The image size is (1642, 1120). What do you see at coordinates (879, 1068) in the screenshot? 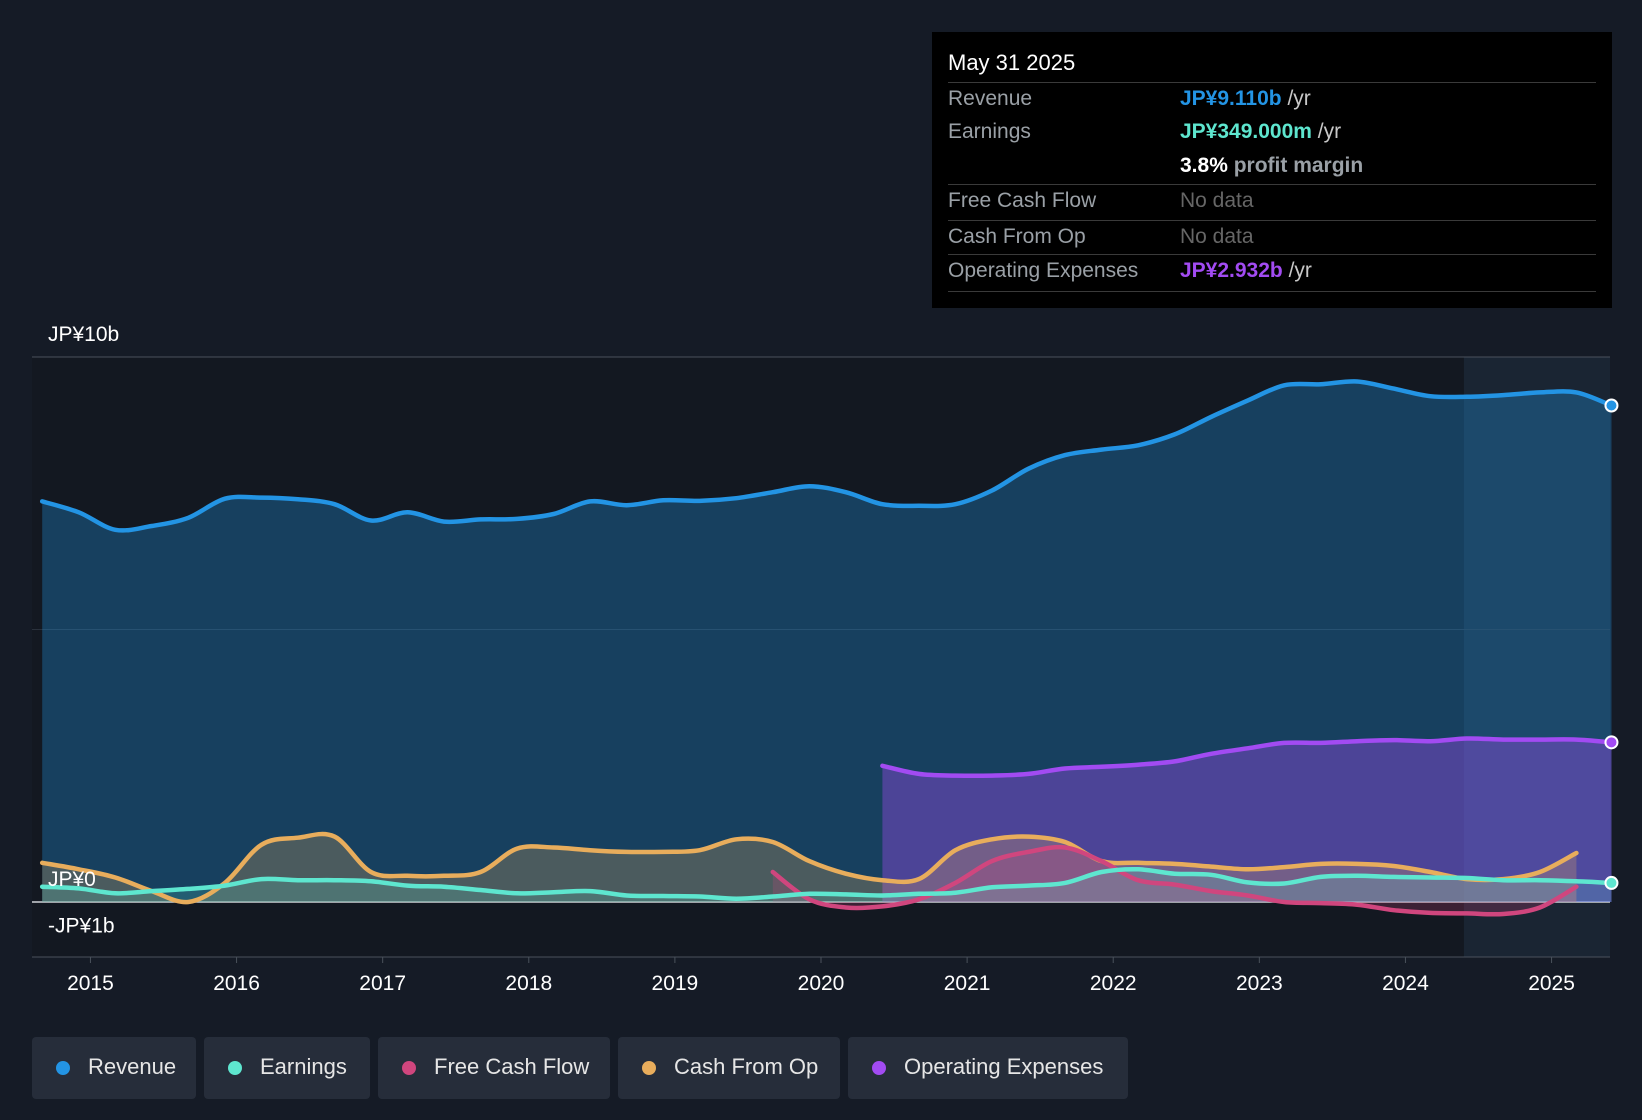
I see `legend-dot-opex` at bounding box center [879, 1068].